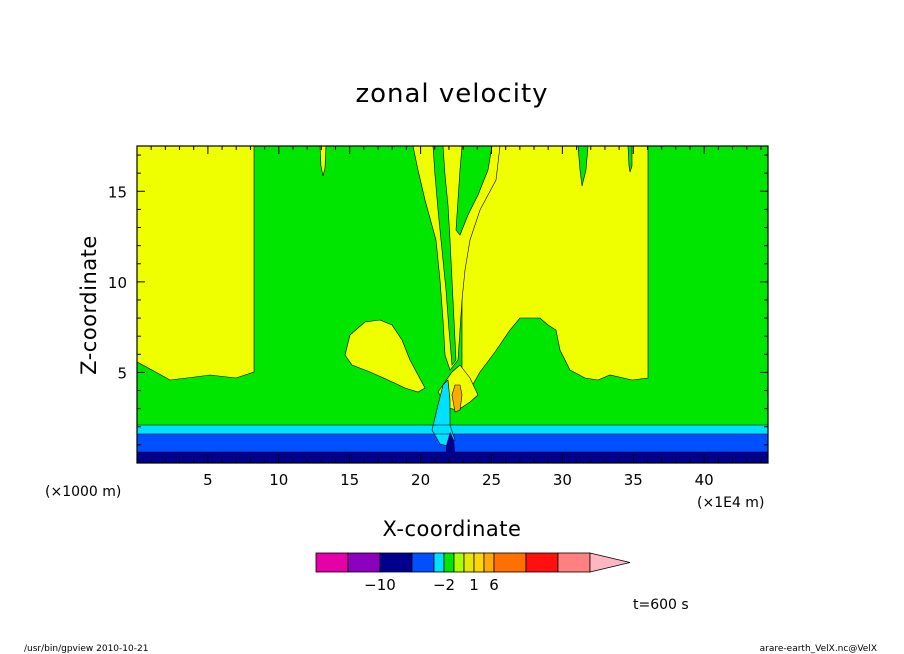 Image resolution: width=904 pixels, height=654 pixels. Describe the element at coordinates (86, 649) in the screenshot. I see `footer-left: /usr/bin/gpview 2010-10-21` at that location.